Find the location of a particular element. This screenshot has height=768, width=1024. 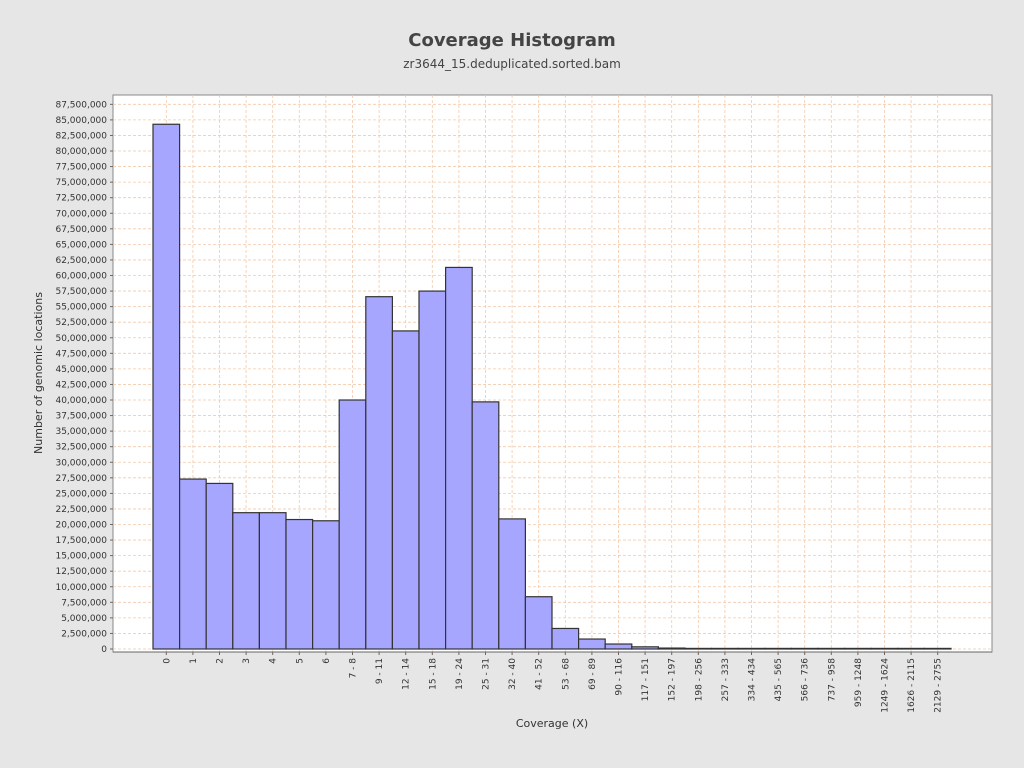

x-tick-label: 3 is located at coordinates (247, 661).